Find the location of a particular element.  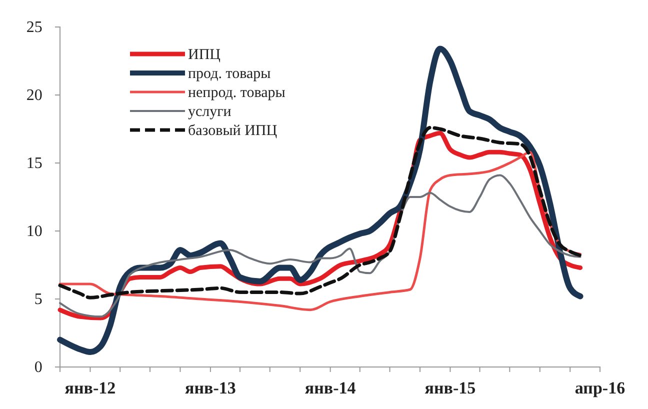

x-tick-label: апр-16 is located at coordinates (600, 388).